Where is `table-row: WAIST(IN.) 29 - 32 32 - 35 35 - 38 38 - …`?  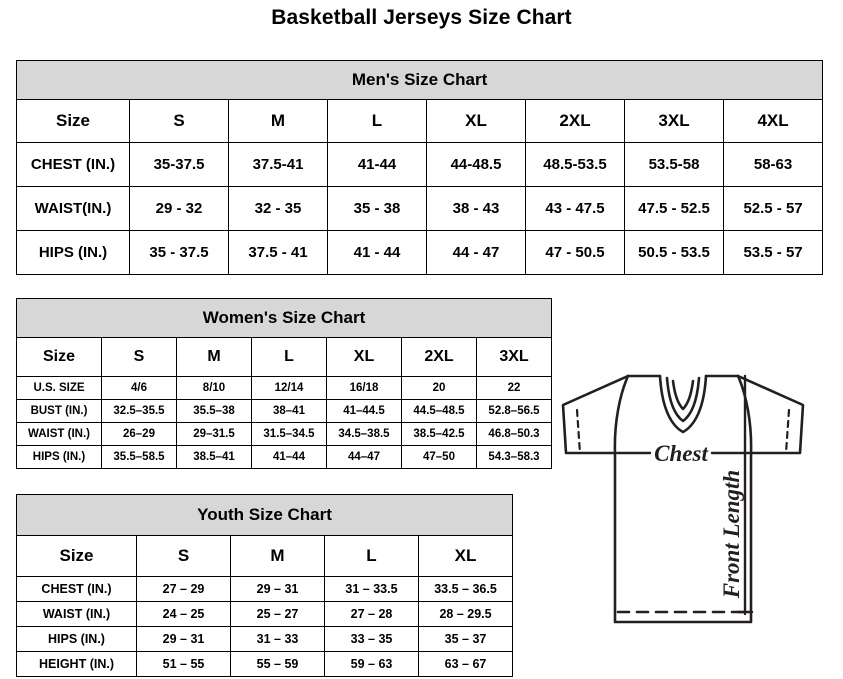
table-row: WAIST(IN.) 29 - 32 32 - 35 35 - 38 38 - … is located at coordinates (420, 208).